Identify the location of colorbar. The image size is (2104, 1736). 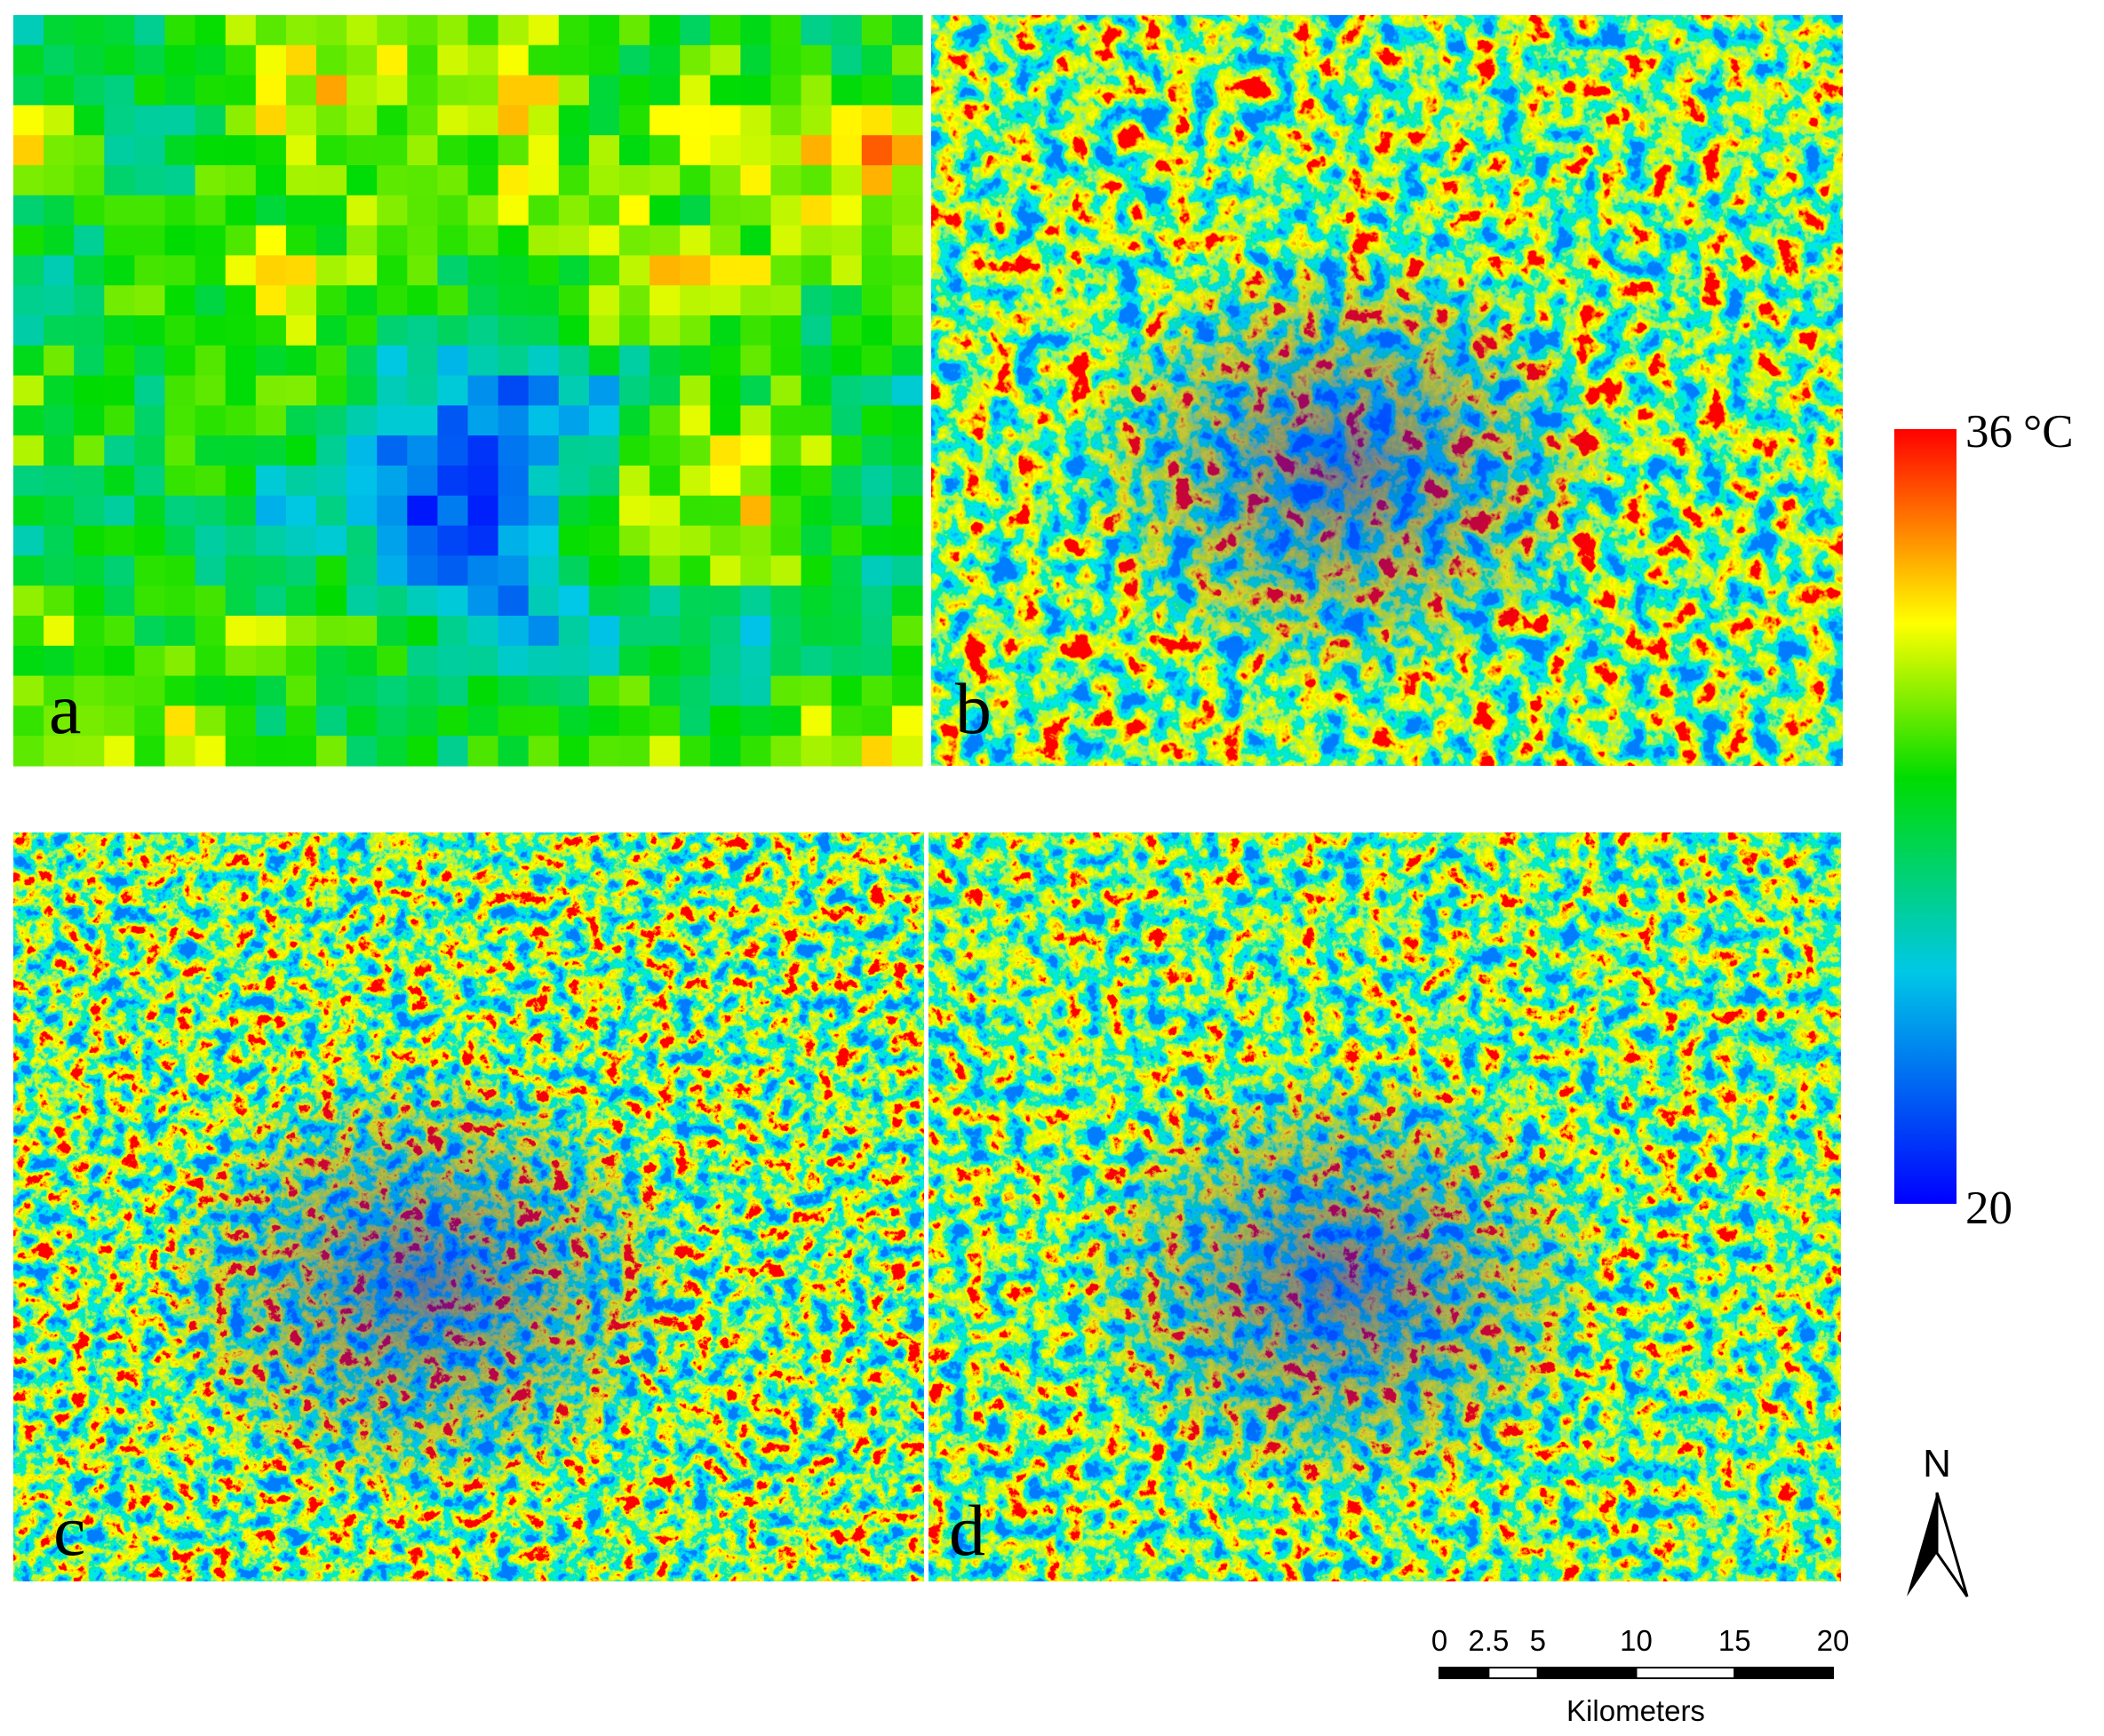
(1925, 816).